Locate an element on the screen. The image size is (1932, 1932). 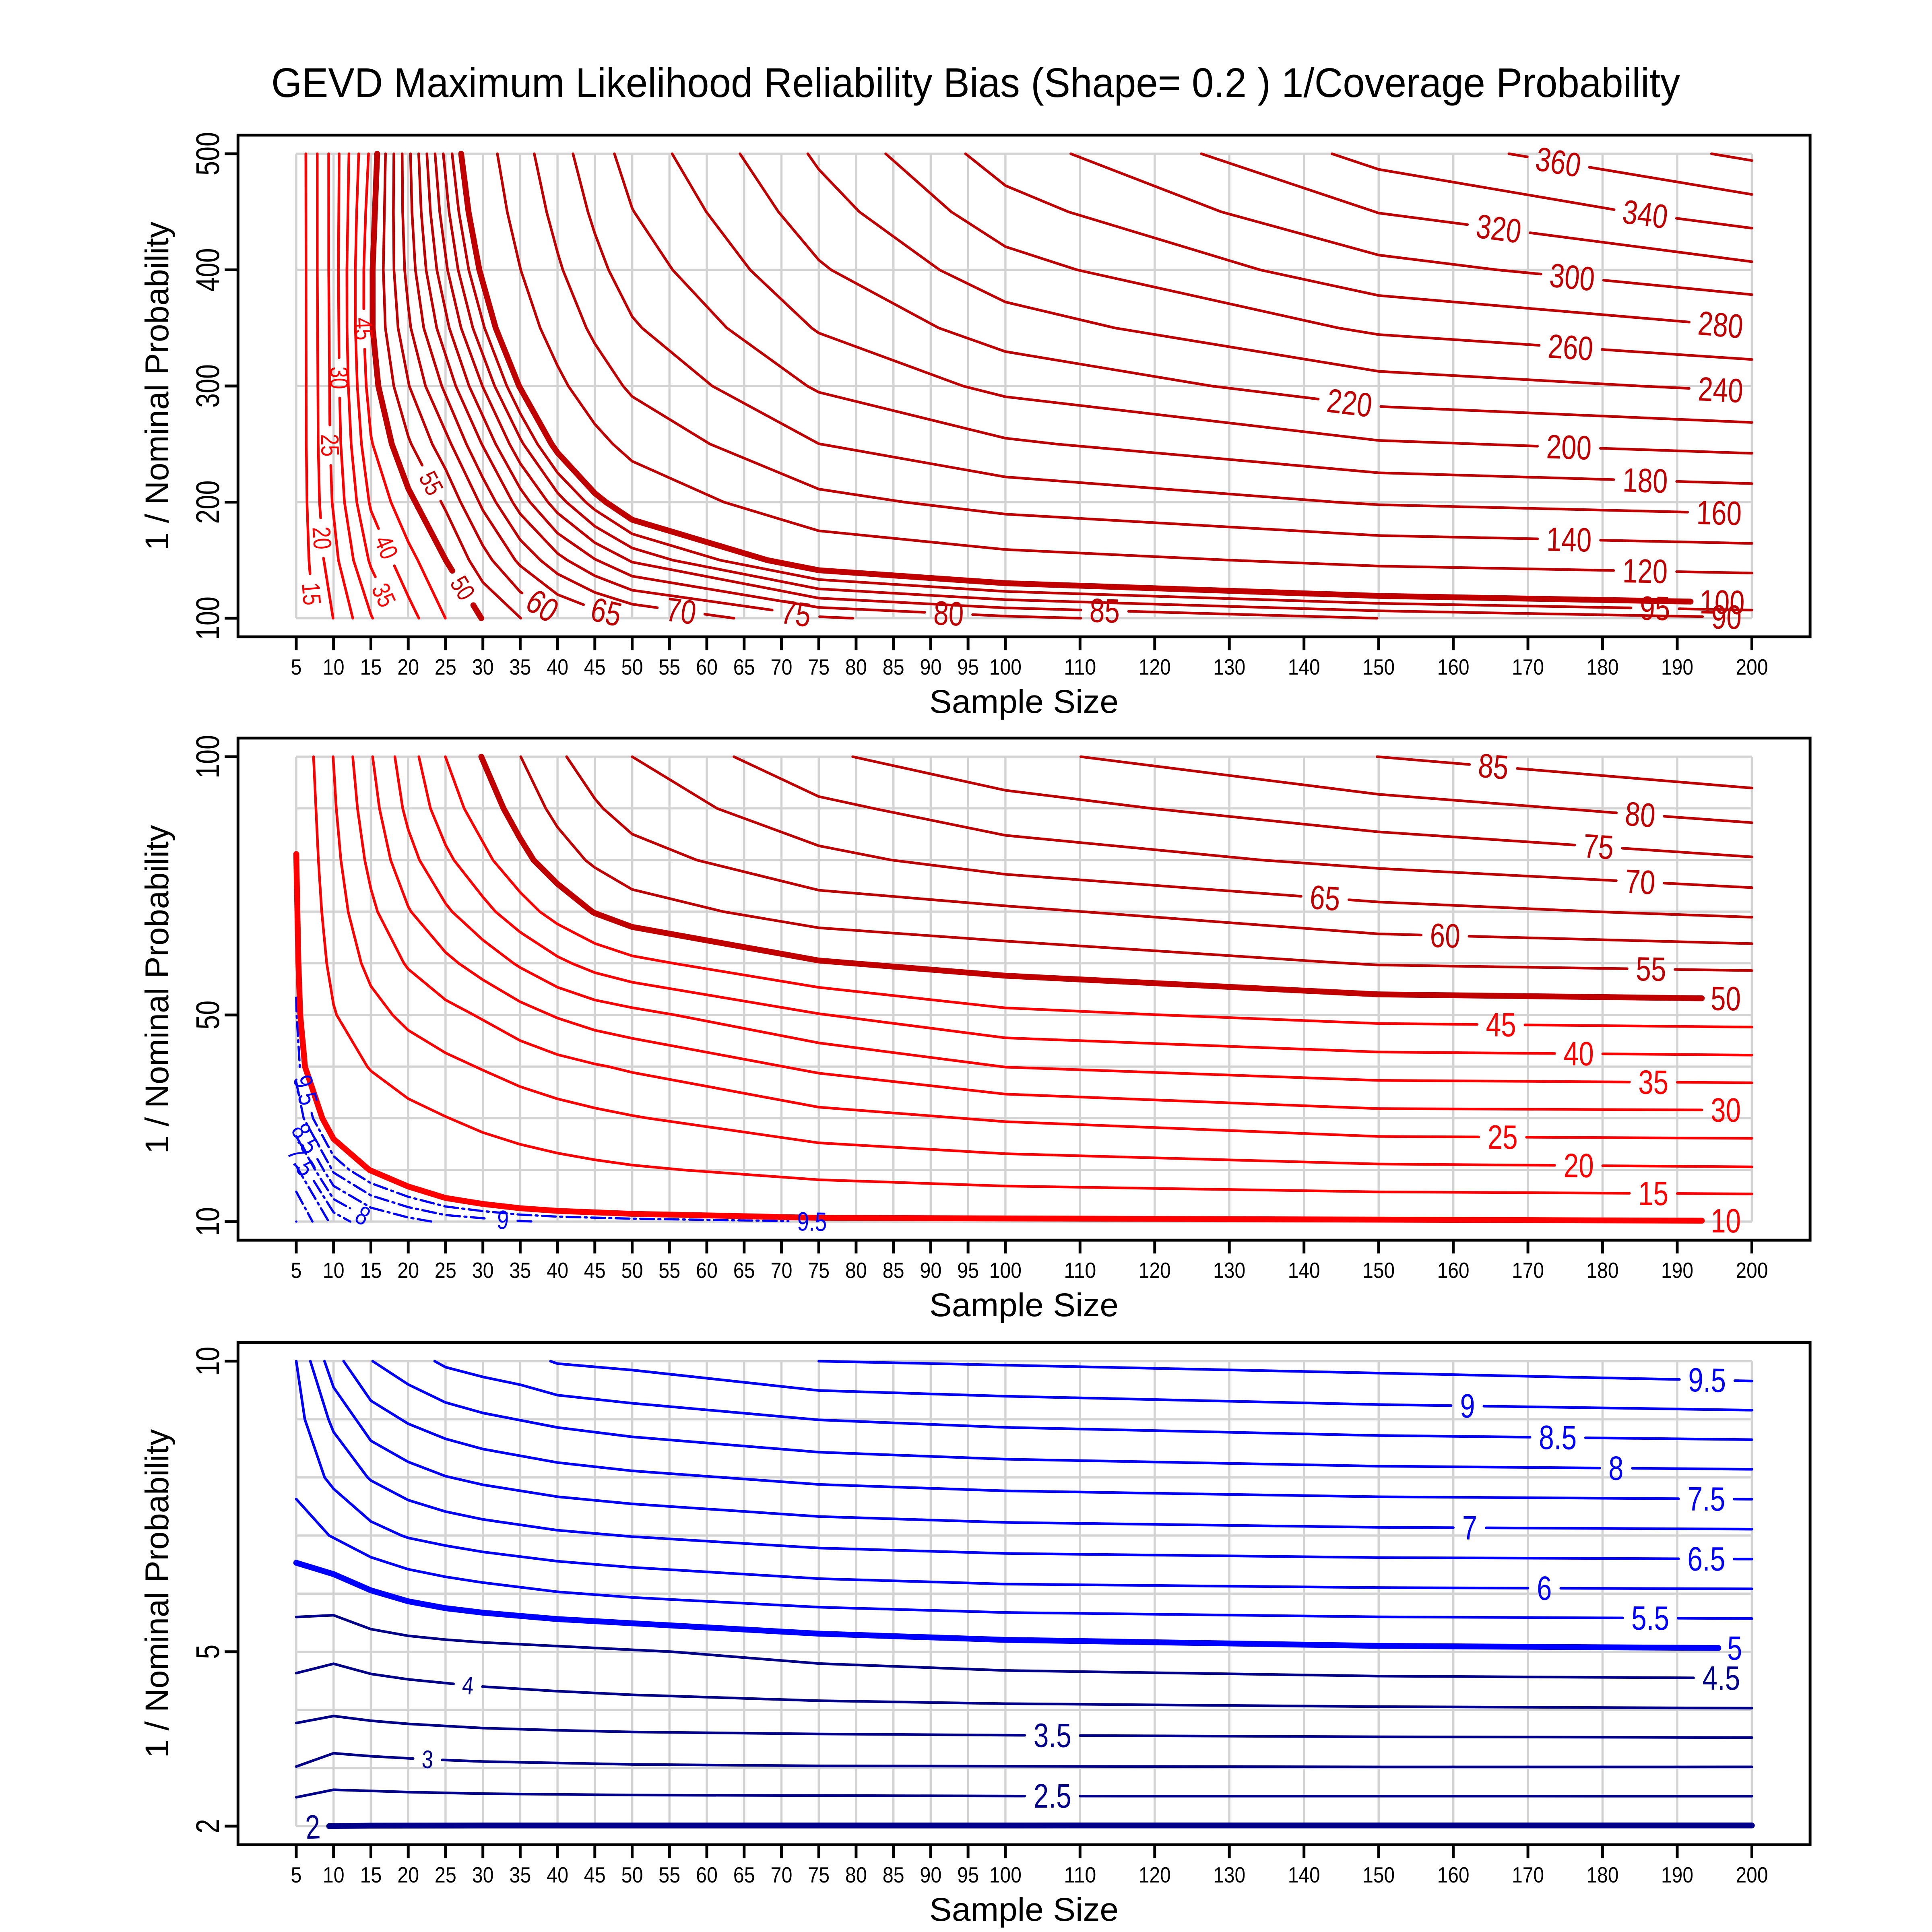
svg-text: 170 is located at coordinates (1528, 1270).